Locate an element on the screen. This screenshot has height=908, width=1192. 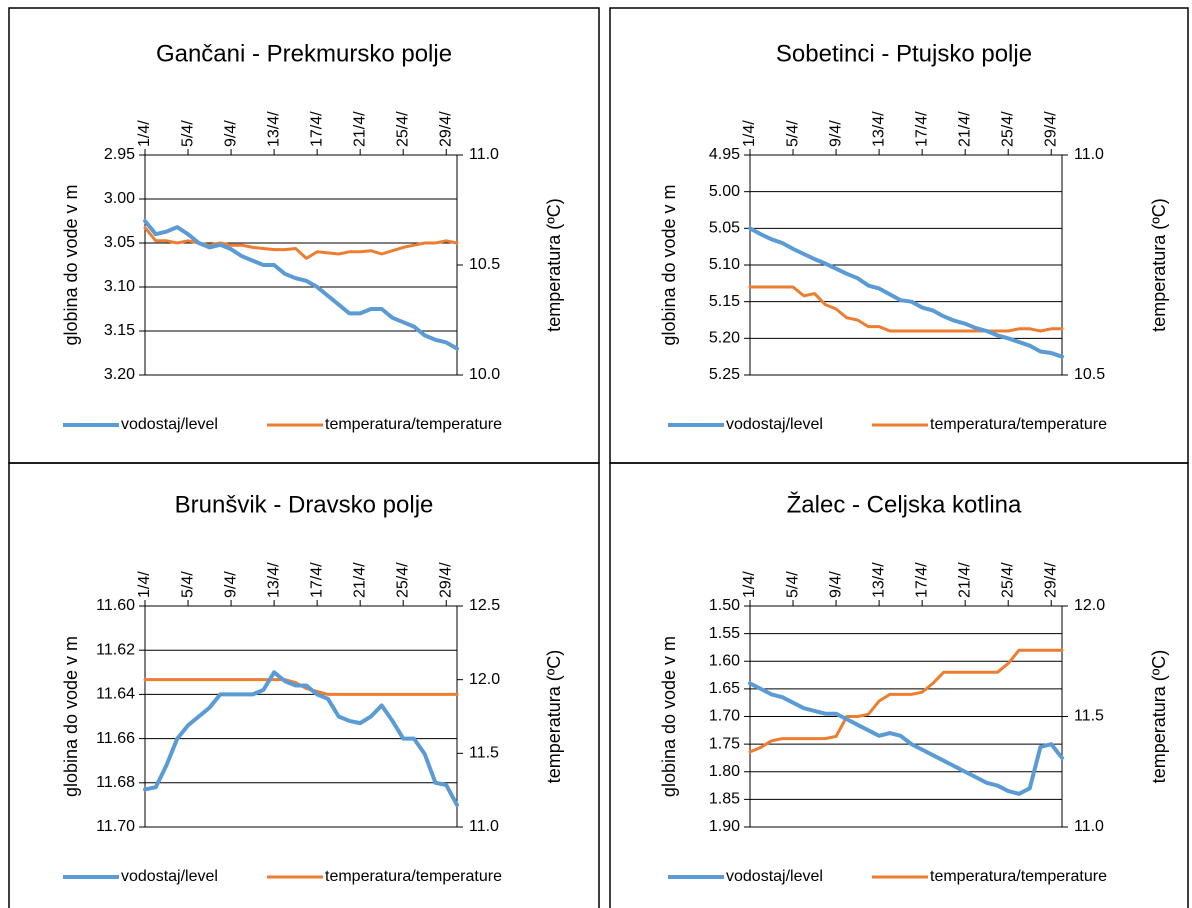
y-tick-label: 1.60 is located at coordinates (724, 660).